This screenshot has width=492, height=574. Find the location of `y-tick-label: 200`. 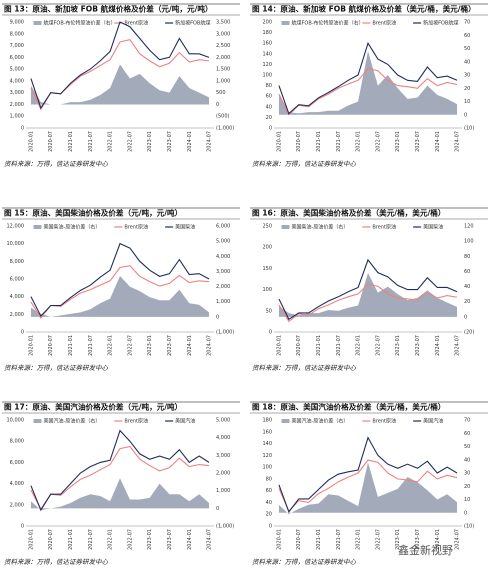

y-tick-label: 200 is located at coordinates (267, 248).